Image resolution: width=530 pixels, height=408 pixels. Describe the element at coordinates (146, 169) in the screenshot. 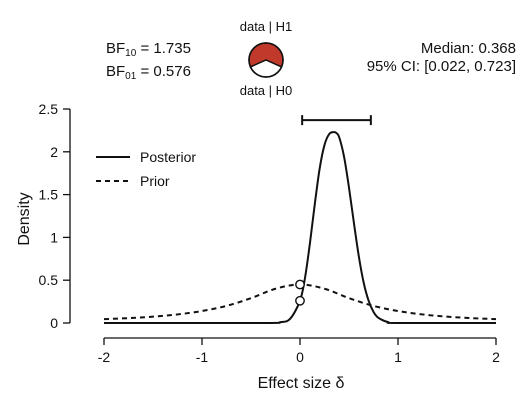

I see `legend: Posterior Prior` at that location.